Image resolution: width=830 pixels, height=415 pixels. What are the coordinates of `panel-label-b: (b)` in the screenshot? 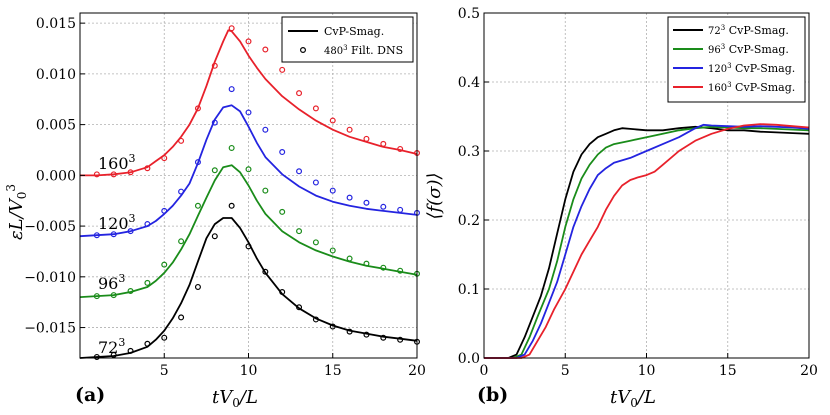 It's located at (492, 395).